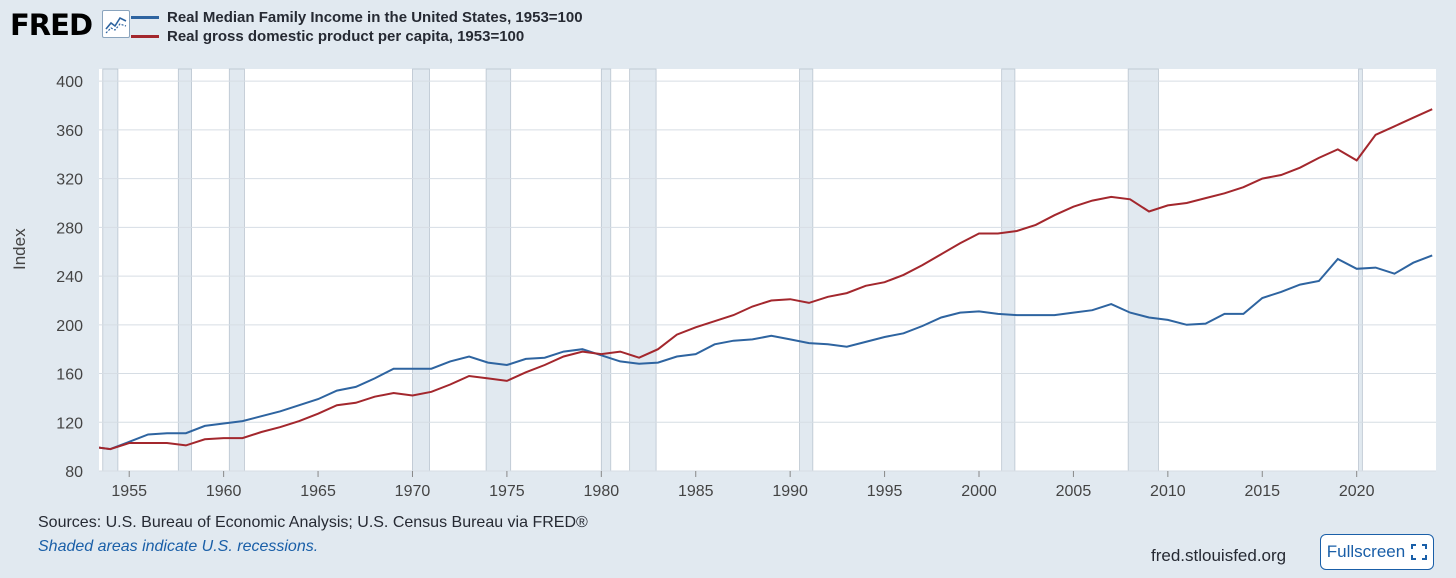 The image size is (1456, 578). I want to click on x-tick-label: 1955, so click(129, 491).